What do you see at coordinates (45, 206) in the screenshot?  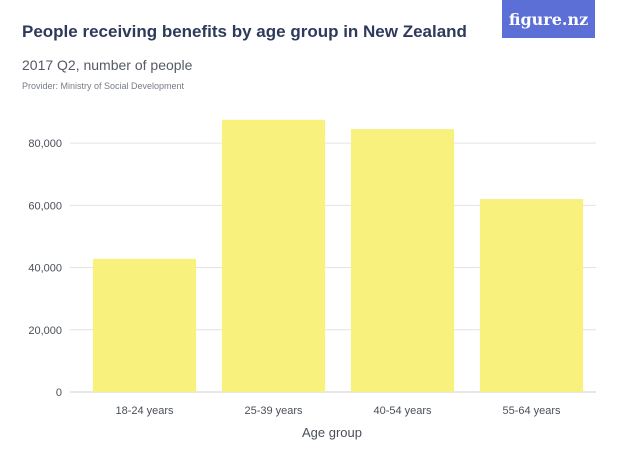 I see `y-tick-label: 60,000` at bounding box center [45, 206].